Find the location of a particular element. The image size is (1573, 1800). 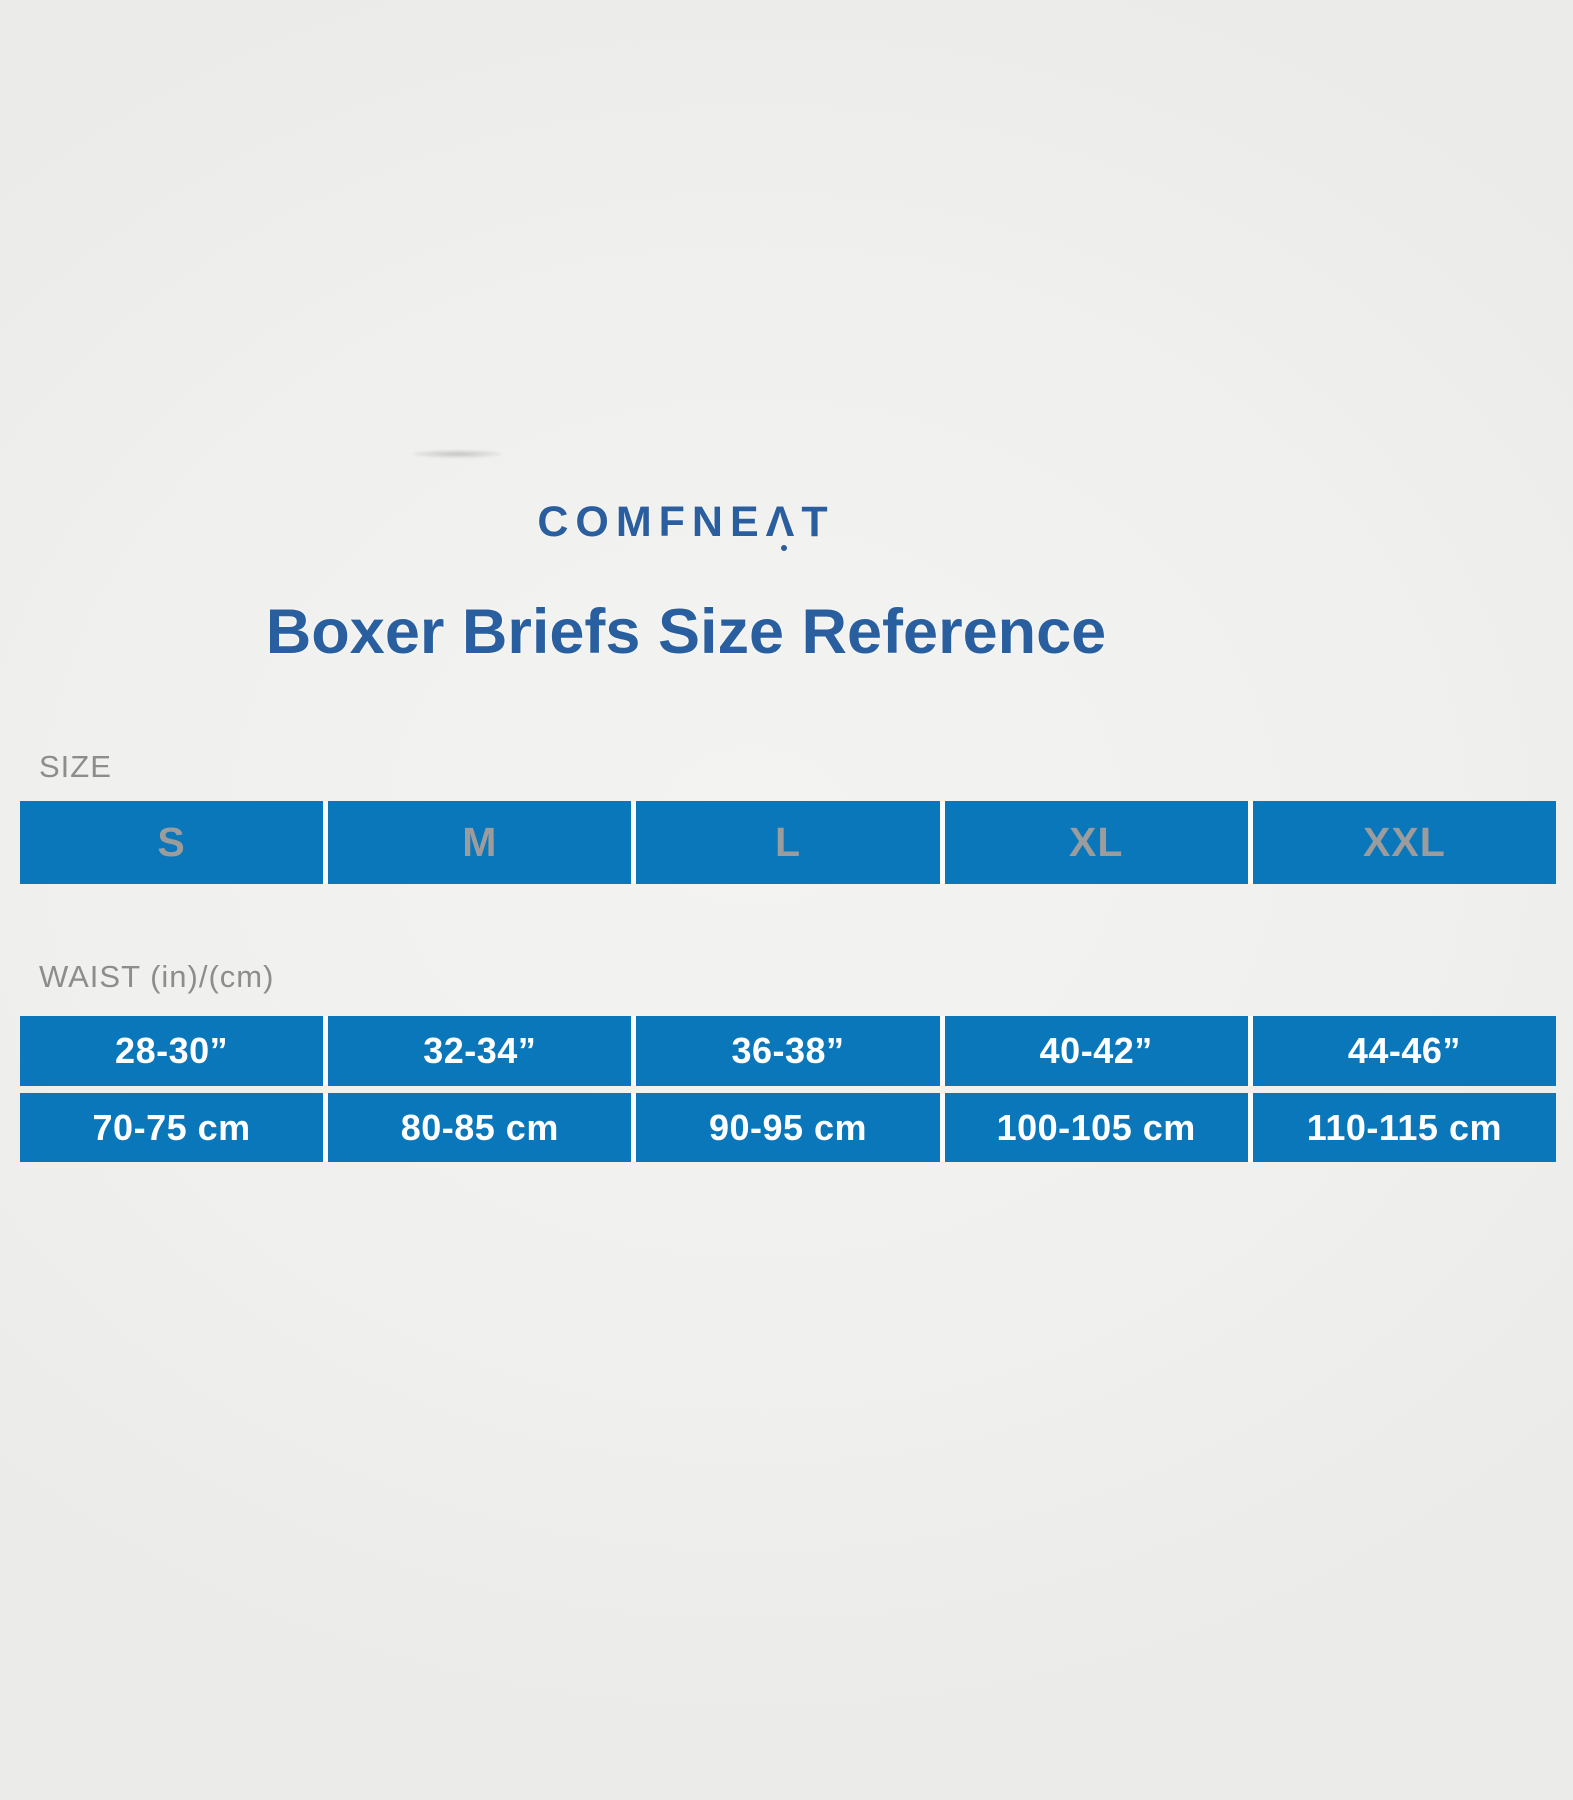

brand-logo-text-end: T is located at coordinates (818, 522).